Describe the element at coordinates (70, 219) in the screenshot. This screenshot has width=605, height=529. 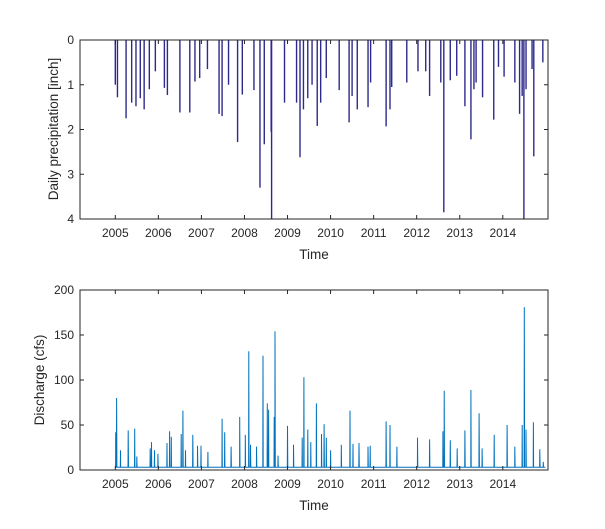
I see `y-tick-label: 4` at that location.